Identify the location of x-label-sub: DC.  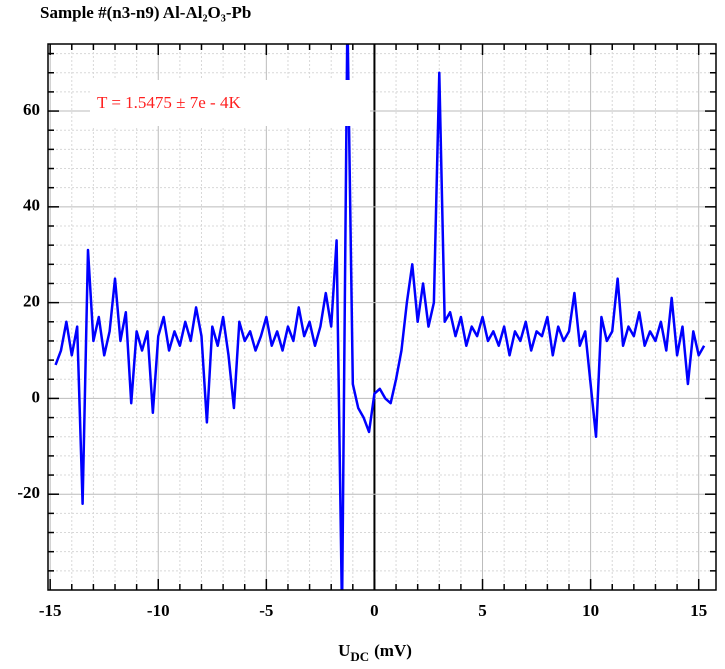
(359, 656).